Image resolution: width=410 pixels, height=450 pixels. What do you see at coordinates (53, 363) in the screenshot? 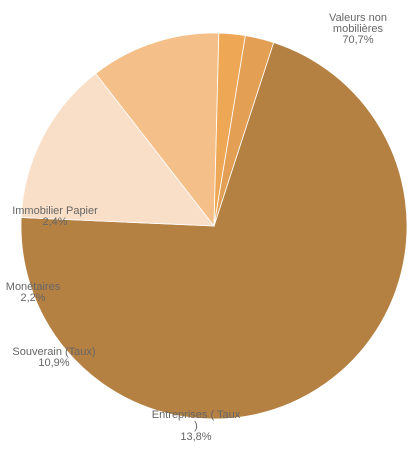
I see `slice-percentage: 10,9%` at bounding box center [53, 363].